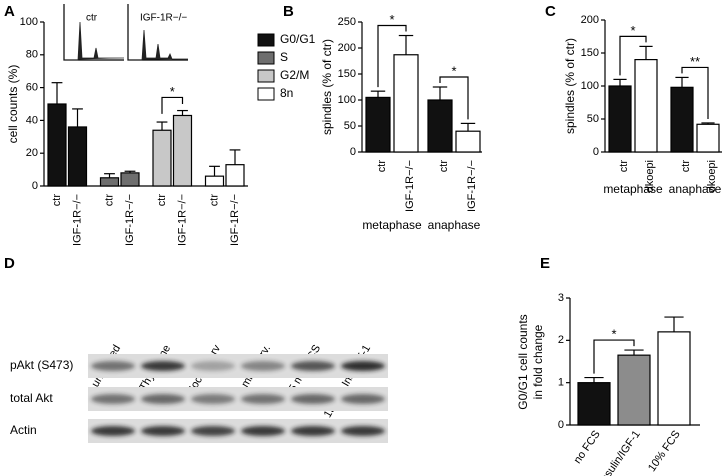 This screenshot has height=476, width=726. I want to click on inset-frame, so click(127, 33).